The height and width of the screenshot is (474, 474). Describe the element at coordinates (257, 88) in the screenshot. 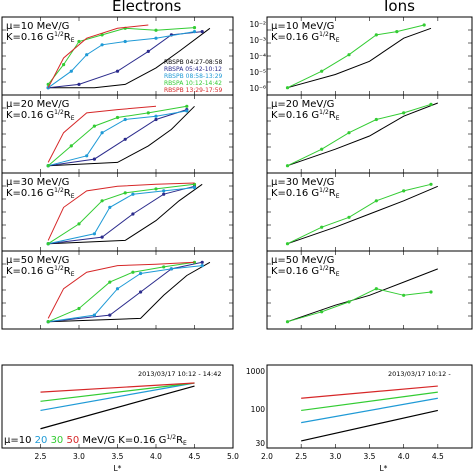

I see `ions-y-tick-label: 10⁻⁶` at that location.